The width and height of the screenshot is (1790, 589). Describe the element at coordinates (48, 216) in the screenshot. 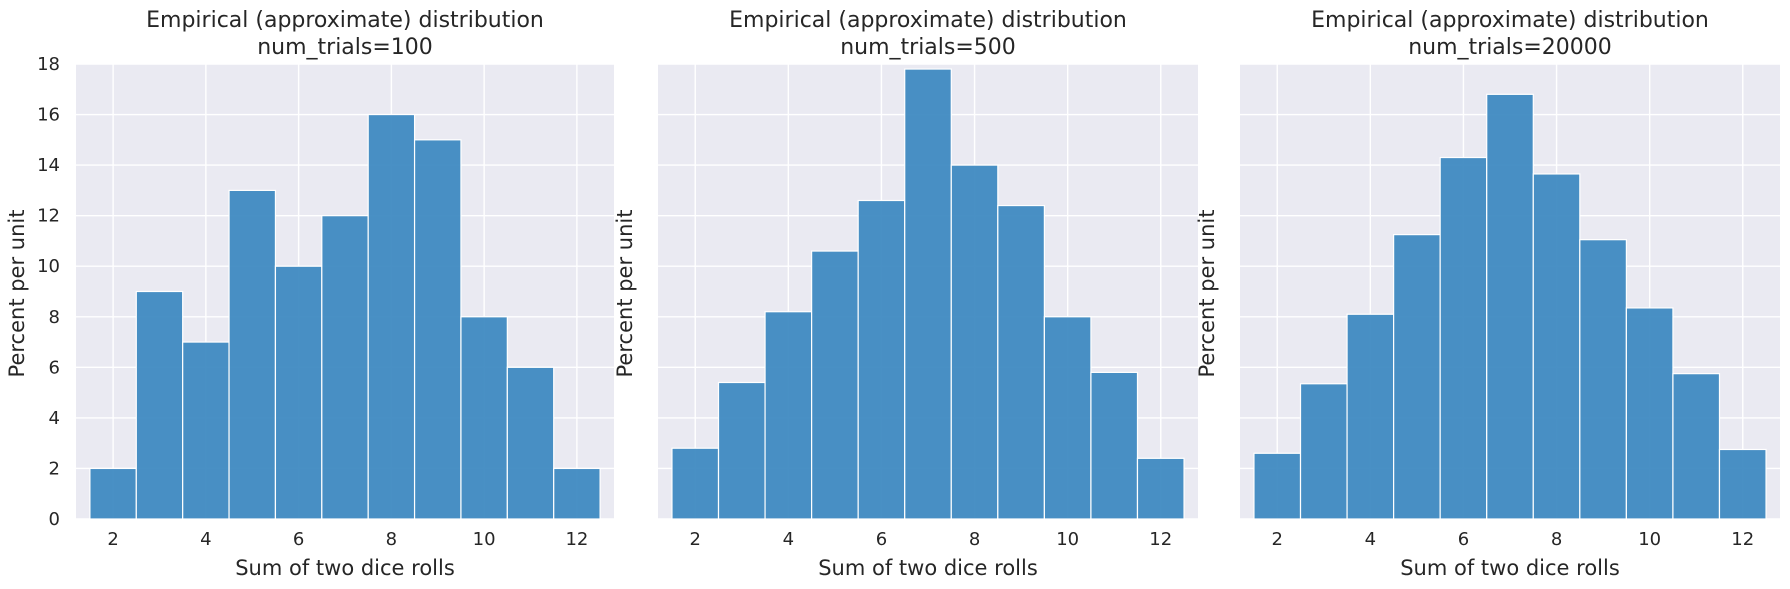

I see `y-tick-label: 12` at that location.